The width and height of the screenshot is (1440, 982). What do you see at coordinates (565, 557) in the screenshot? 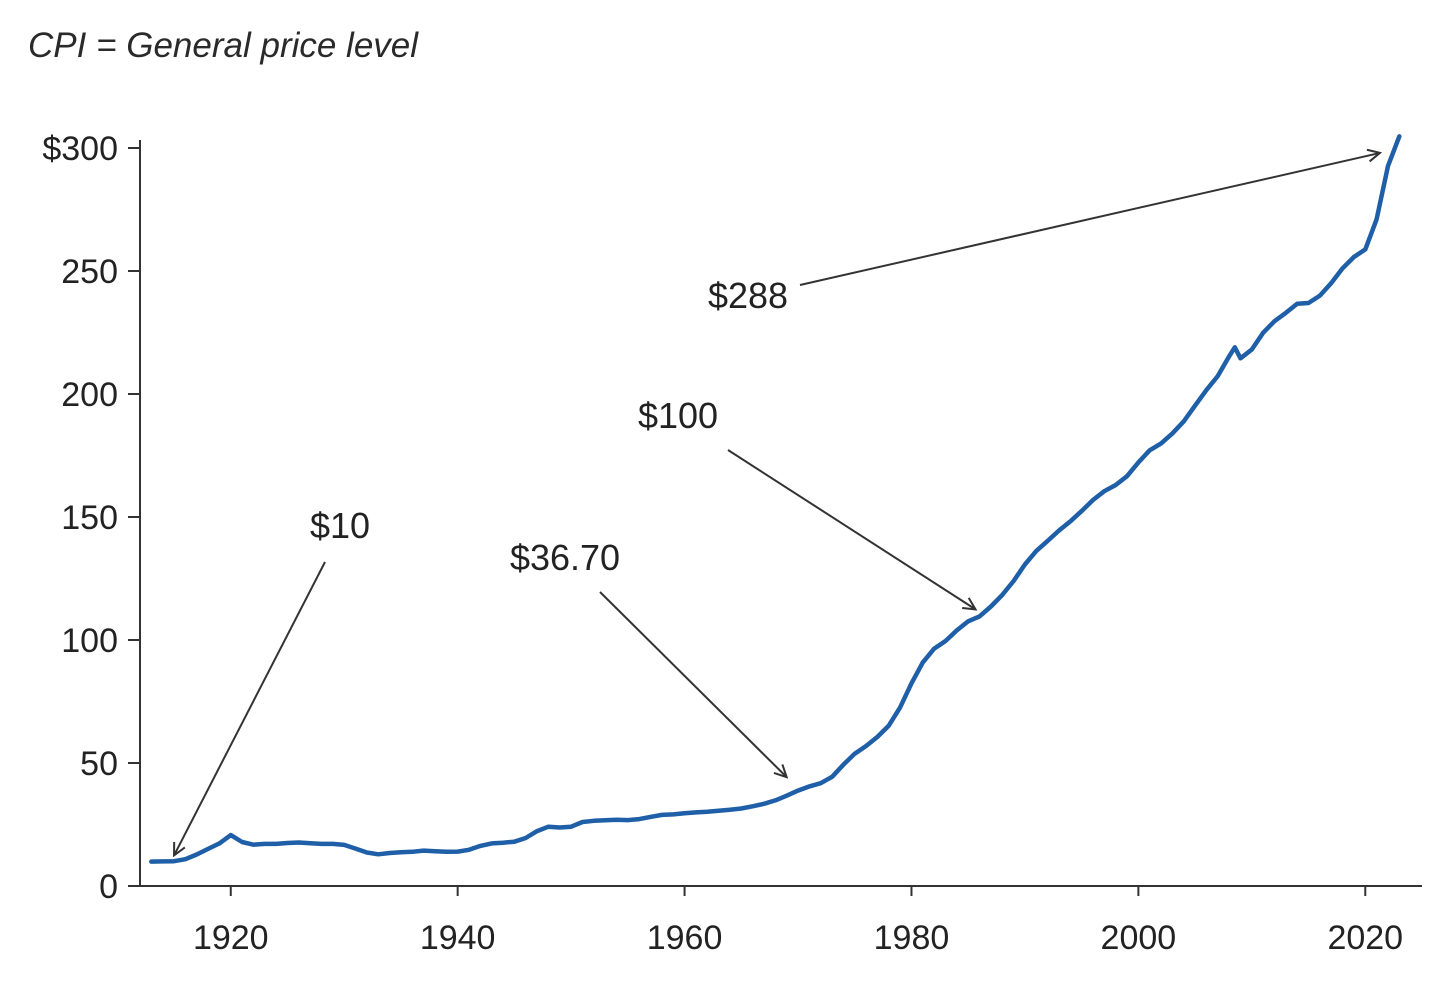
I see `annotation-label: $36.70` at bounding box center [565, 557].